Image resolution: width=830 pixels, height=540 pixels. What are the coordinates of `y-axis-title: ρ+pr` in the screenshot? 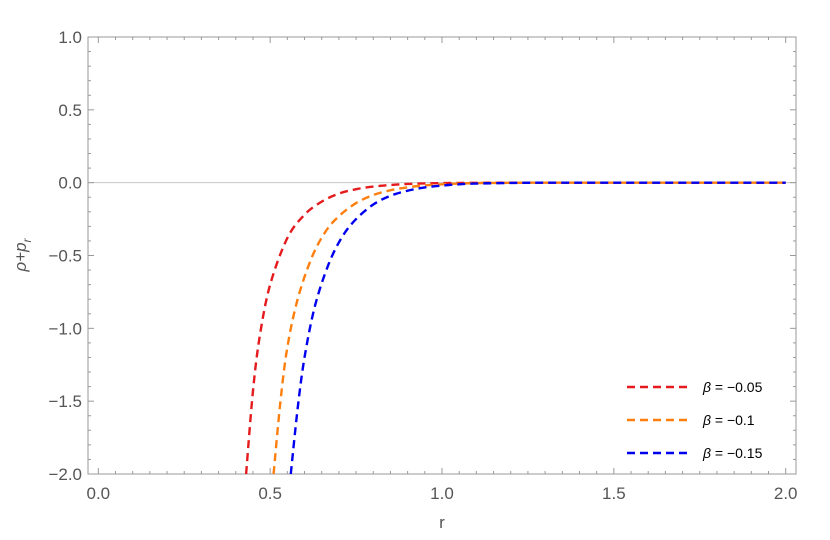 It's located at (22, 254).